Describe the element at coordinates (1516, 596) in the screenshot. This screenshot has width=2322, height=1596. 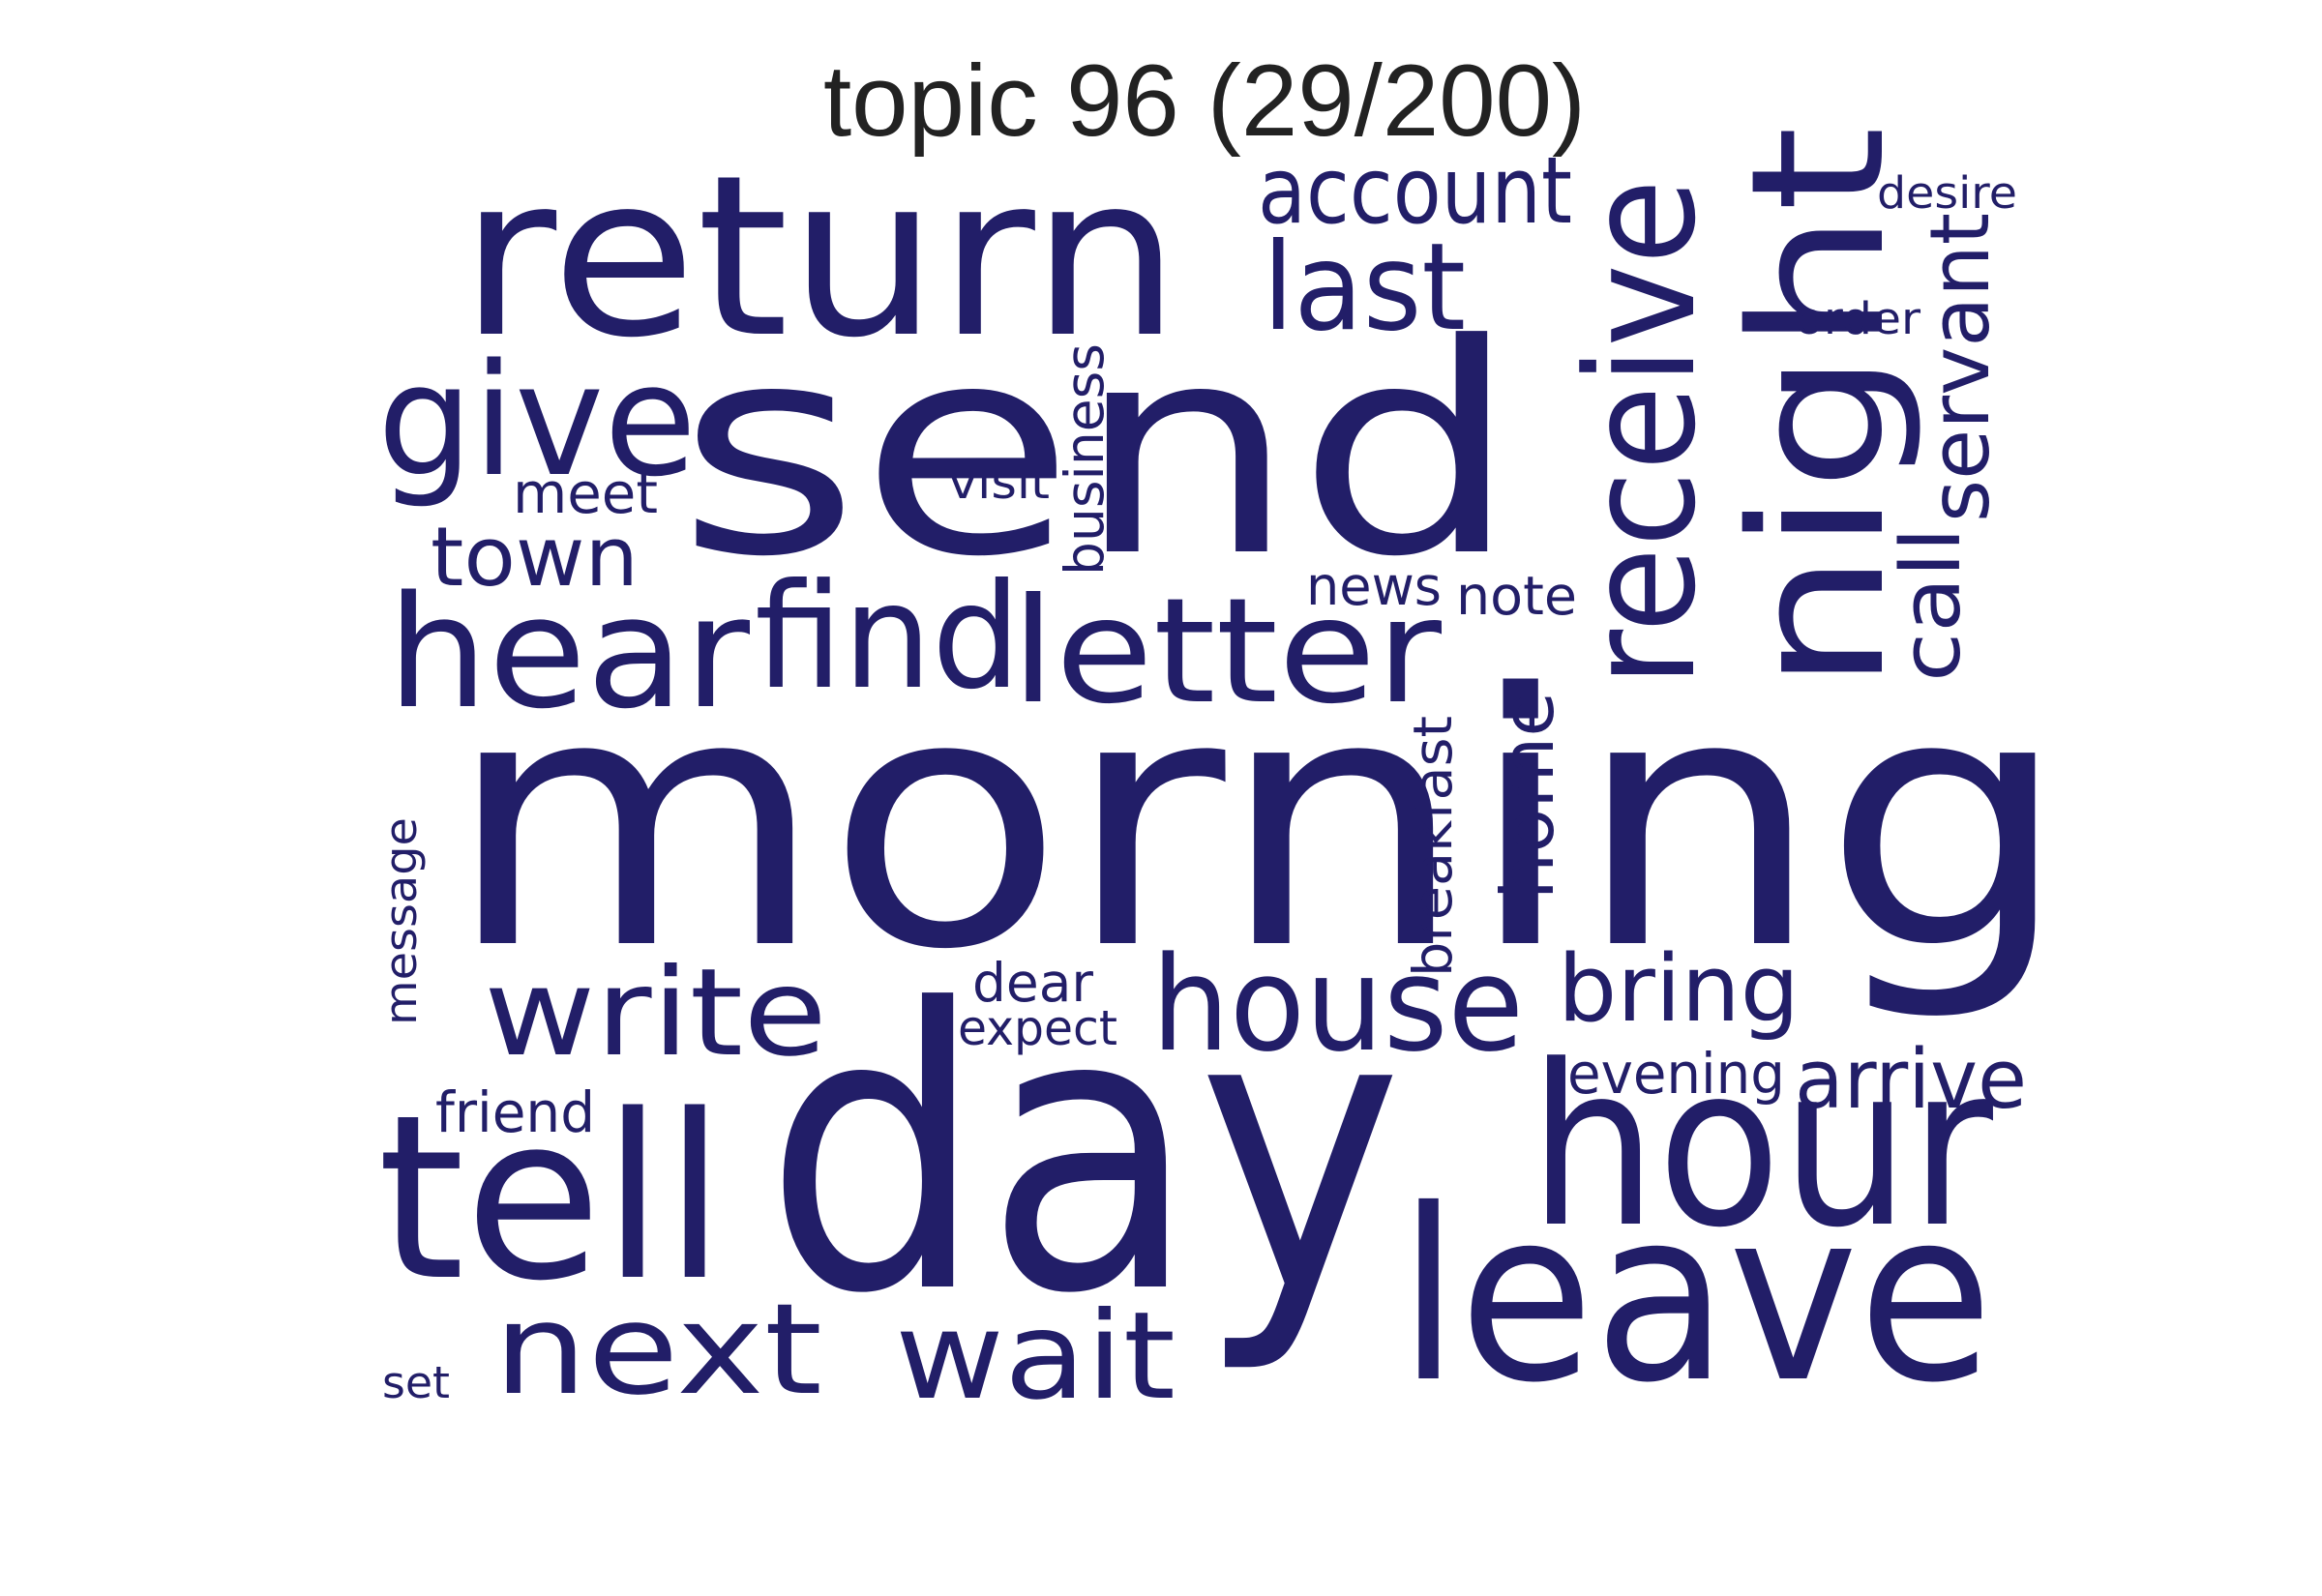
I see `word-note: note` at that location.